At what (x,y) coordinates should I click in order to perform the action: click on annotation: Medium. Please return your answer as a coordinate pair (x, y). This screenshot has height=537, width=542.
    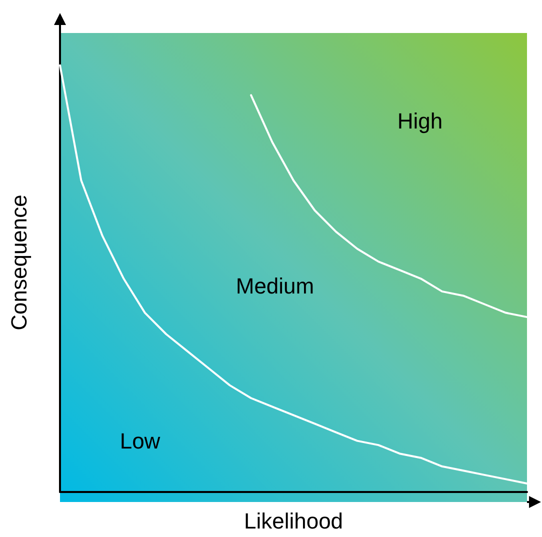
    Looking at the image, I should click on (275, 286).